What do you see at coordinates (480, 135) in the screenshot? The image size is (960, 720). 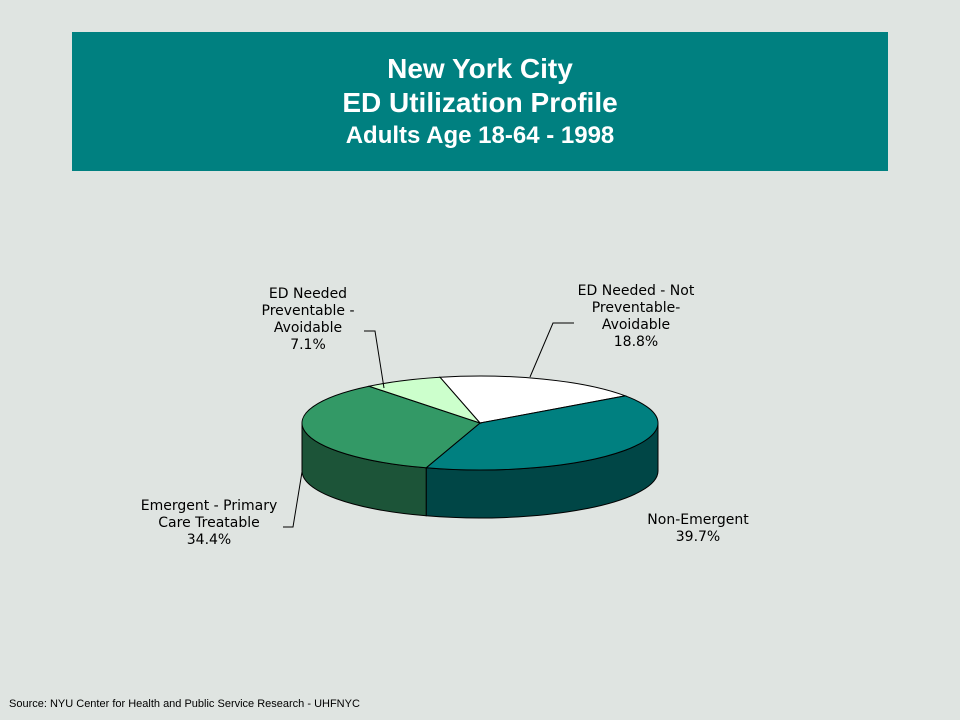 I see `chart-subtitle: Adults Age 18-64 - 1998` at bounding box center [480, 135].